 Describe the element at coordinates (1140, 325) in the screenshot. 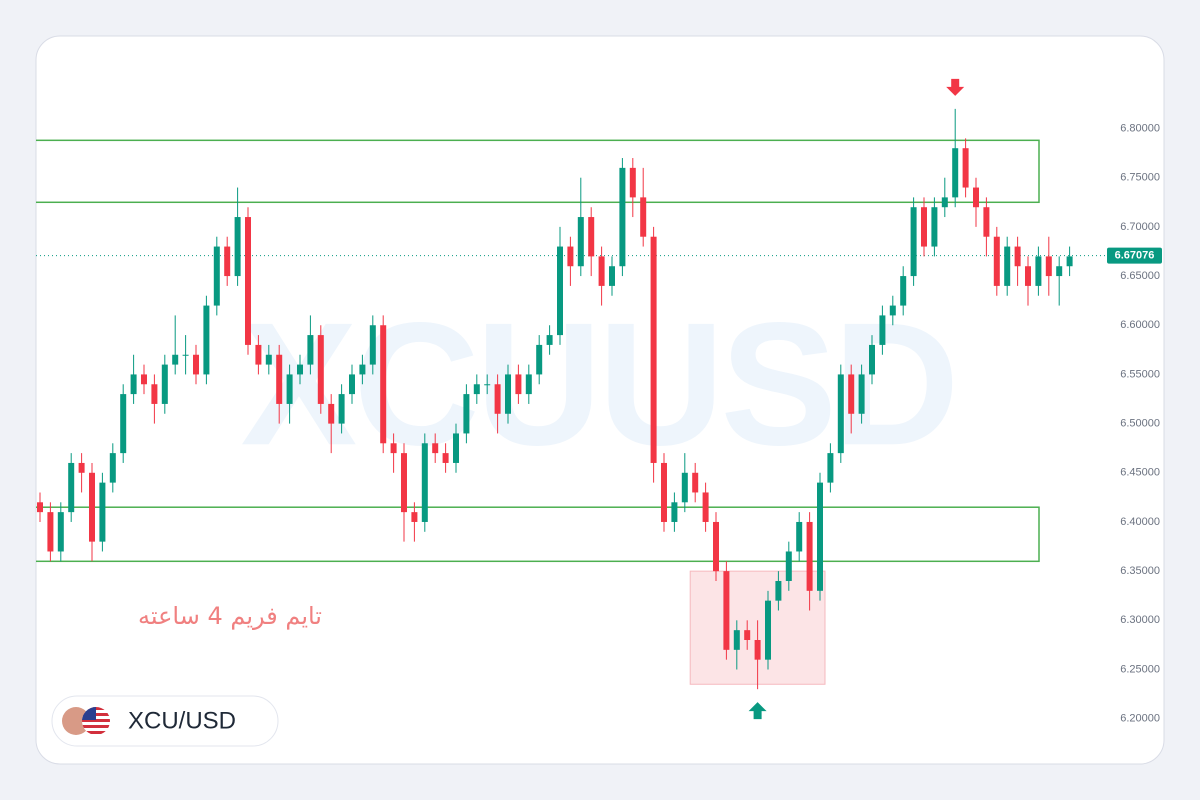

I see `y-tick-label: 6.60000` at that location.